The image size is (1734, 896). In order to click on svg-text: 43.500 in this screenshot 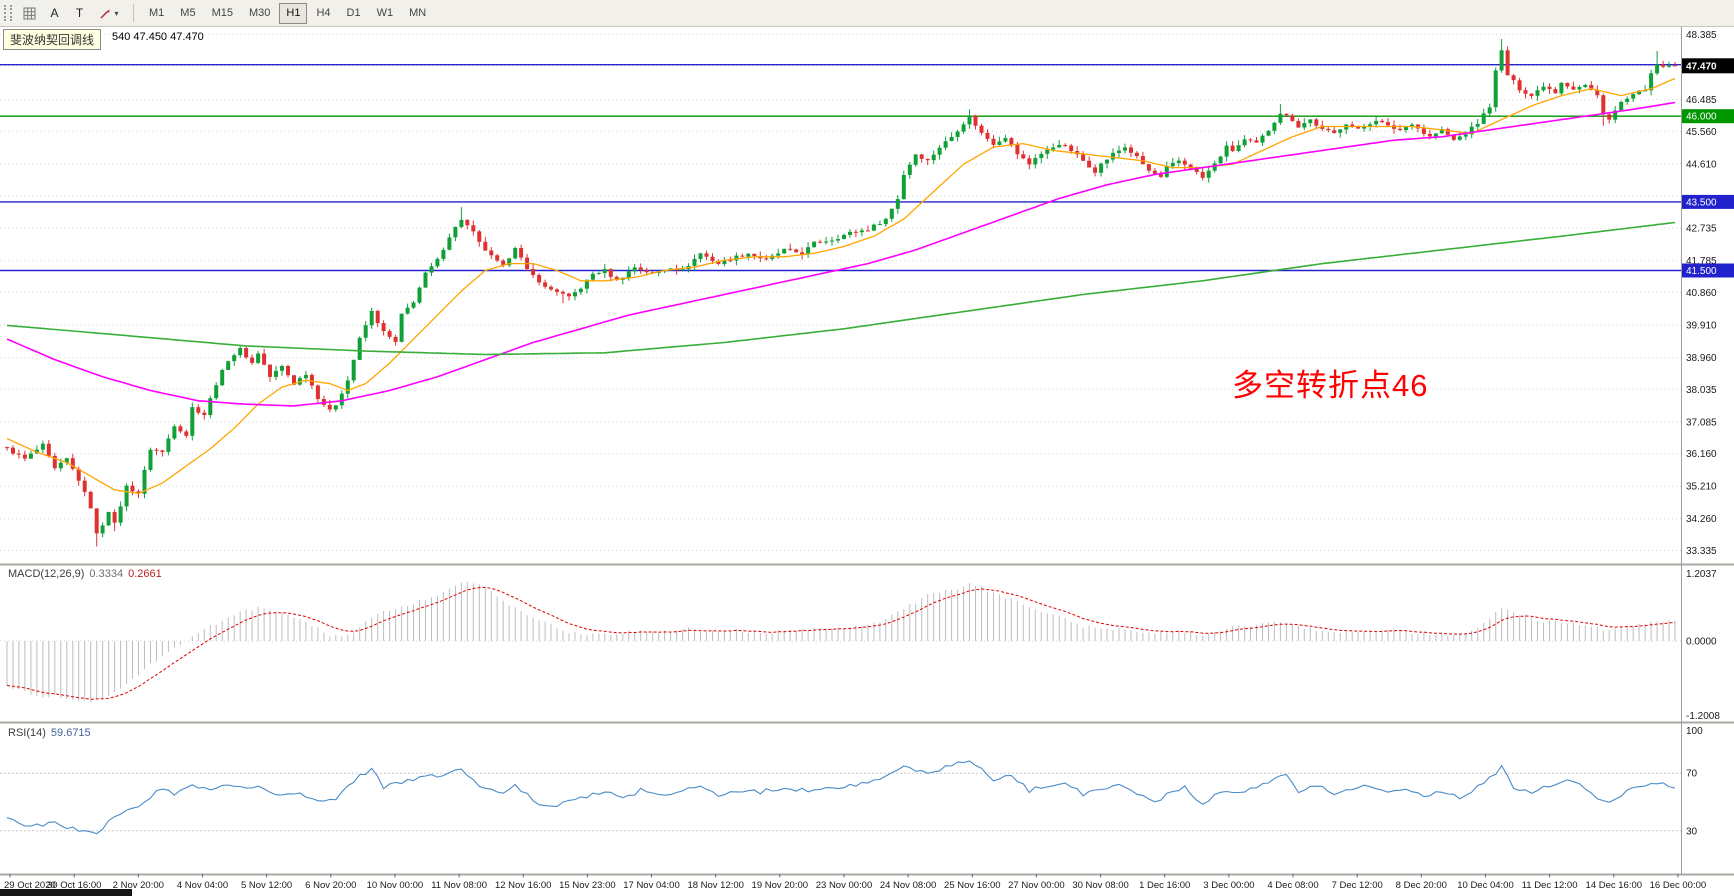, I will do `click(1701, 202)`.